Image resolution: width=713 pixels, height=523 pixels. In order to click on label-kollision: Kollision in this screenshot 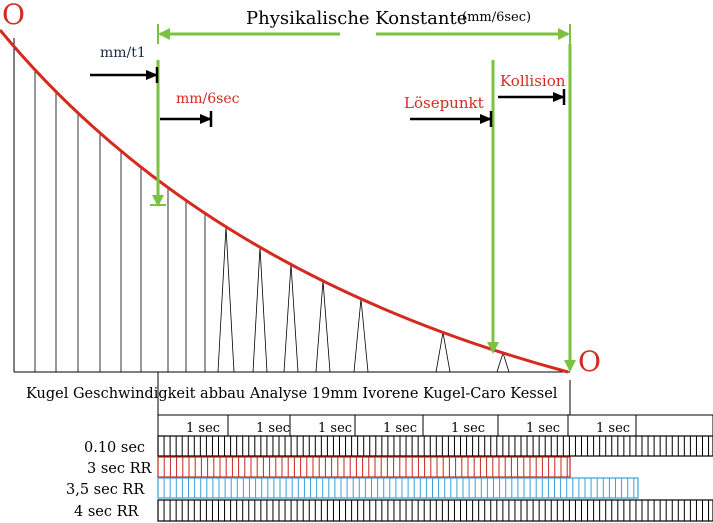, I will do `click(533, 81)`.